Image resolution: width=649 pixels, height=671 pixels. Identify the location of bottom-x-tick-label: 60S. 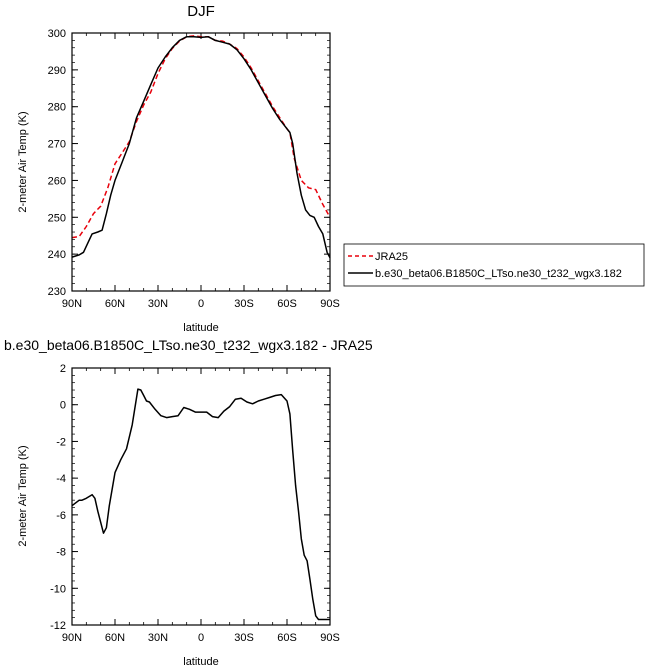
(287, 638).